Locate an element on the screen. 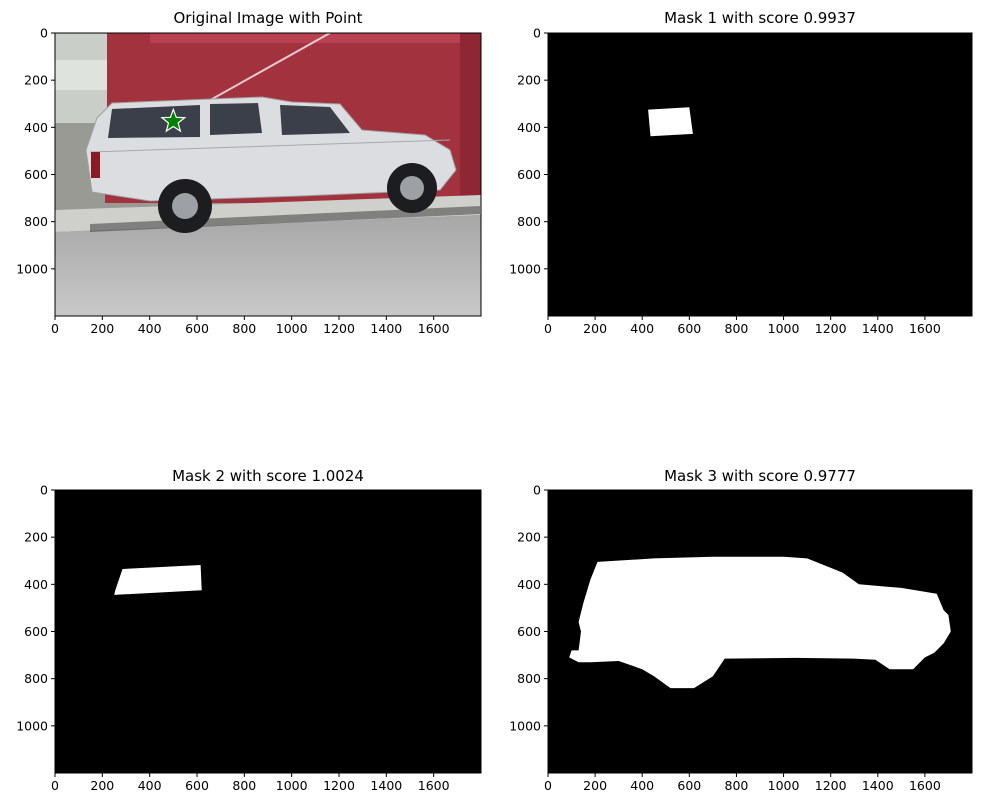  photo-truck-window-mid is located at coordinates (236, 119).